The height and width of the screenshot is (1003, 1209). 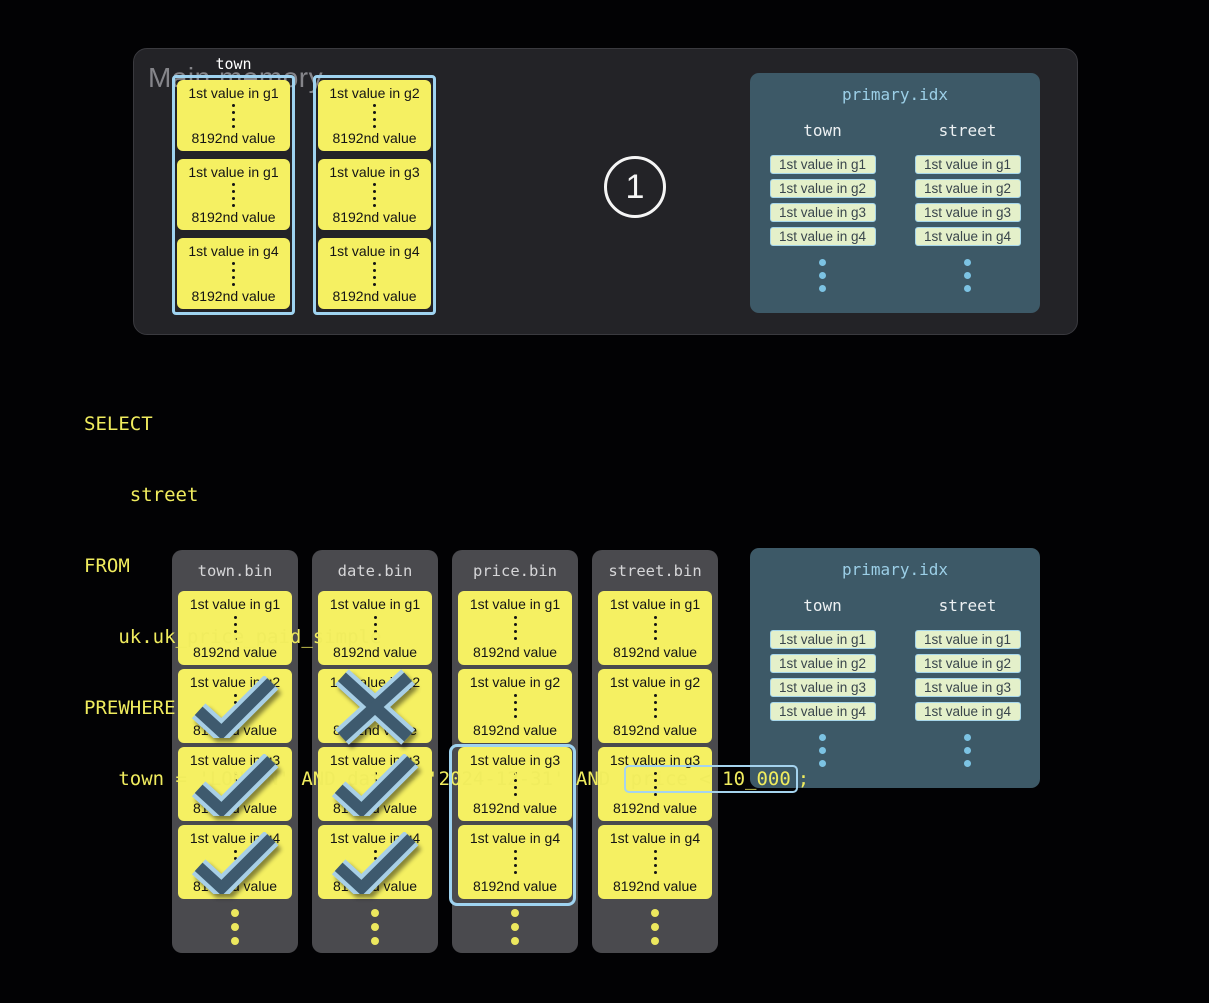 What do you see at coordinates (130, 708) in the screenshot?
I see `sql-line: PREWHERE` at bounding box center [130, 708].